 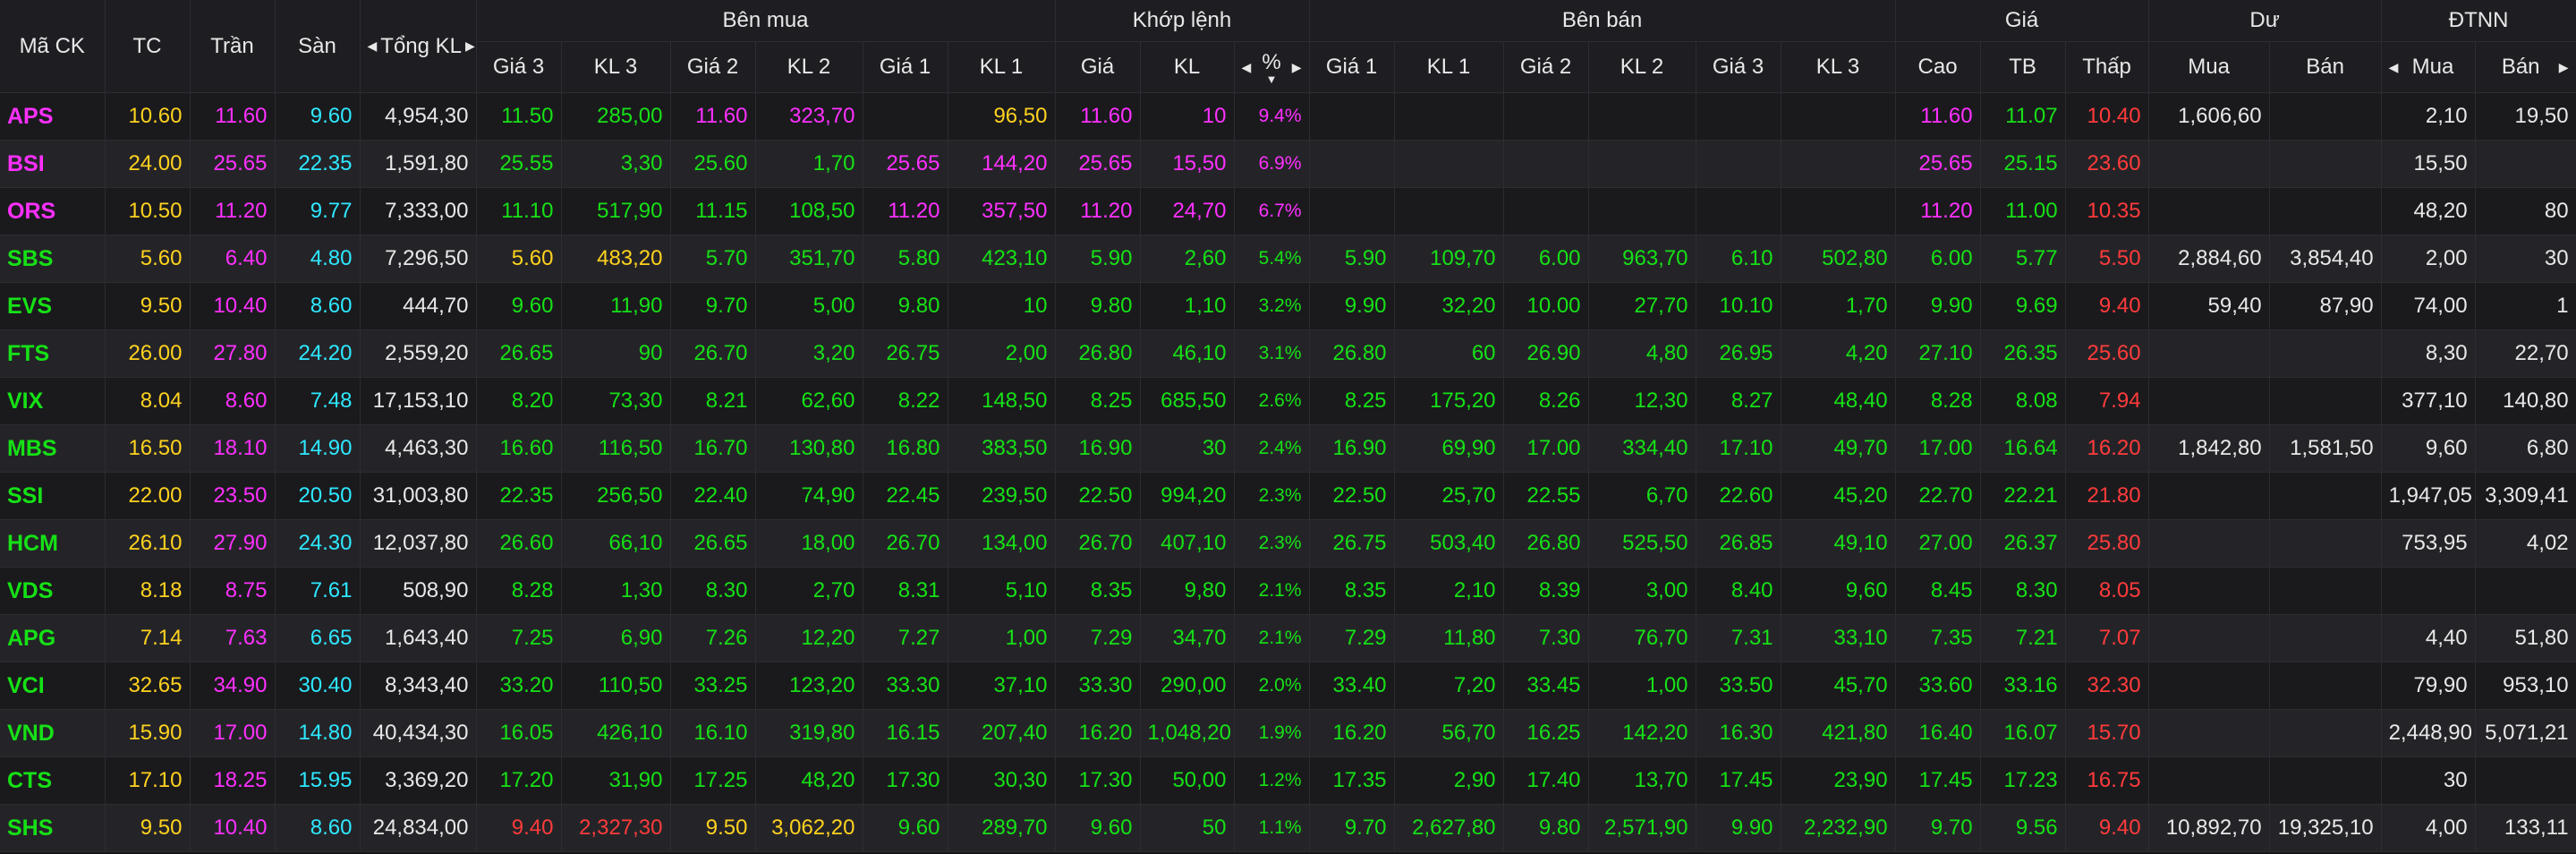 What do you see at coordinates (1642, 401) in the screenshot?
I see `cell-sell-vol-2: 12,30` at bounding box center [1642, 401].